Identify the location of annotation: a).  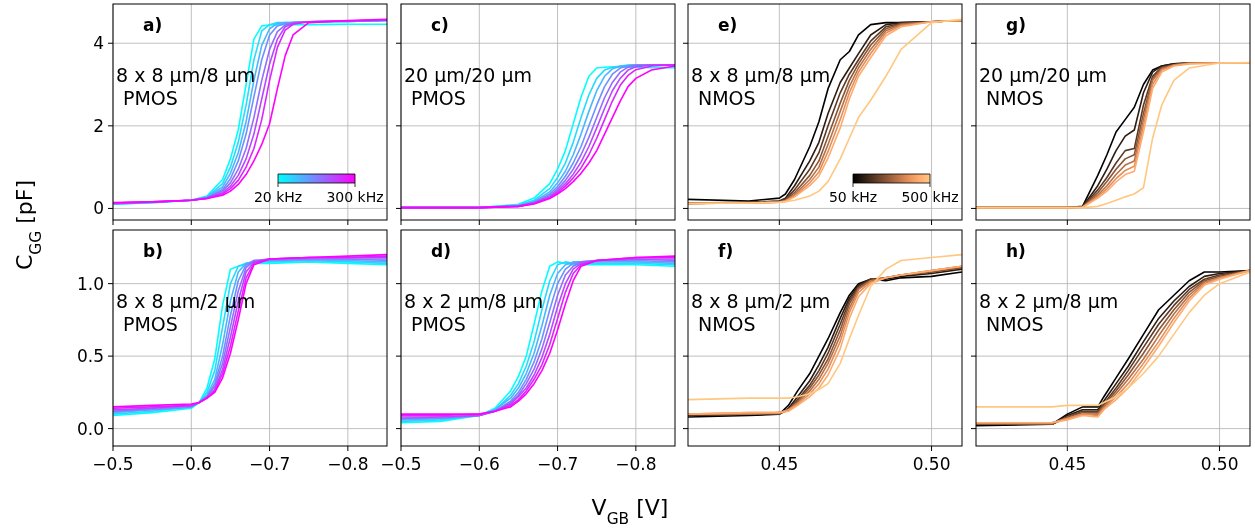
(153, 25).